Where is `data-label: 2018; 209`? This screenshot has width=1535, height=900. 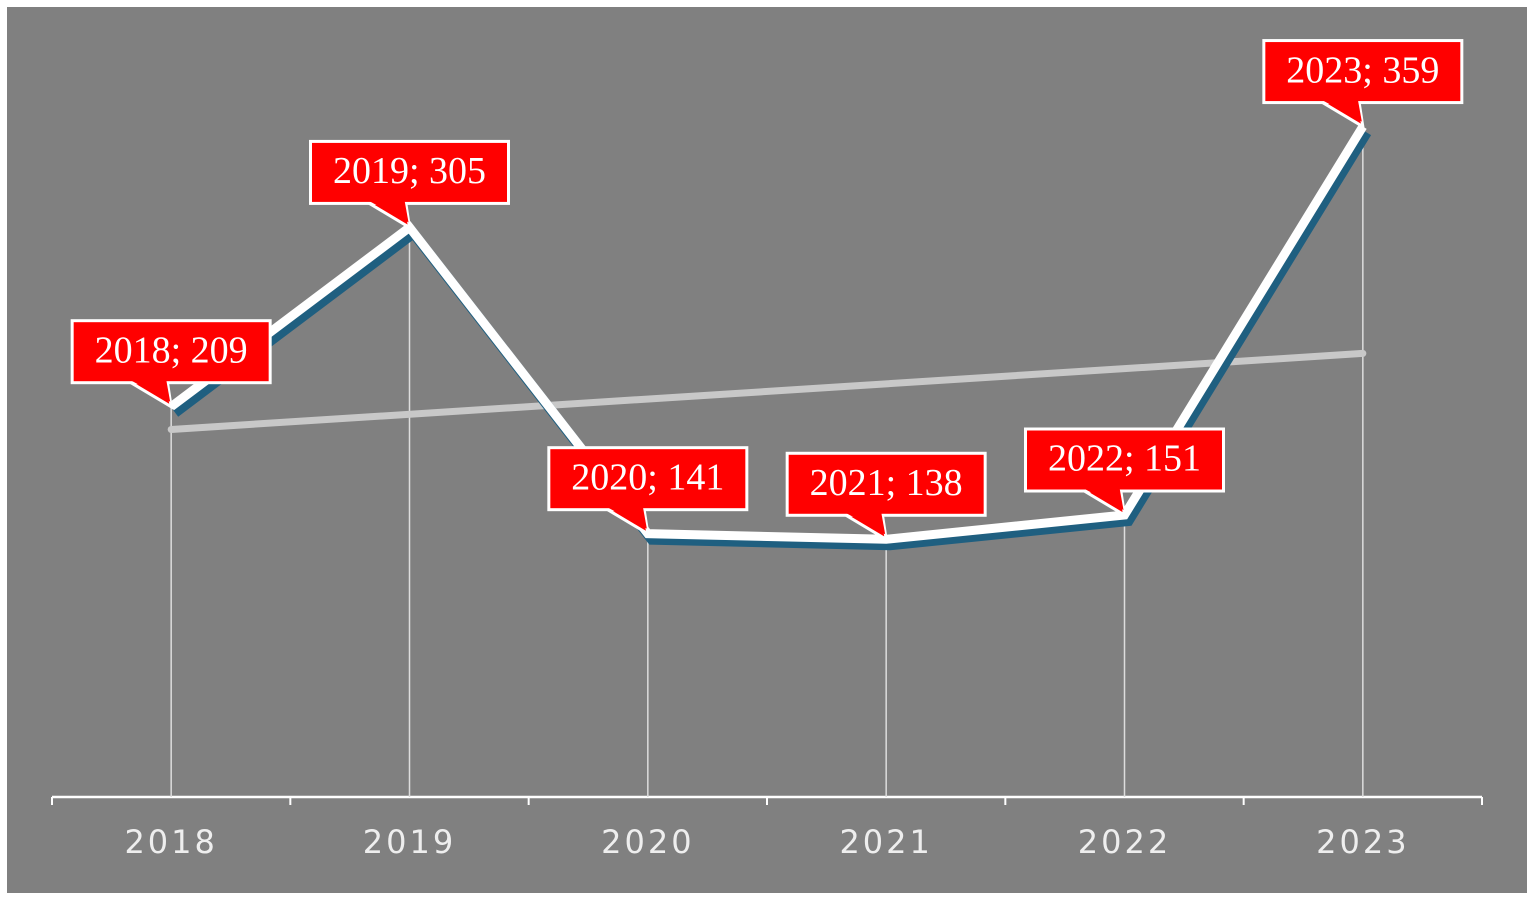
data-label: 2018; 209 is located at coordinates (171, 350).